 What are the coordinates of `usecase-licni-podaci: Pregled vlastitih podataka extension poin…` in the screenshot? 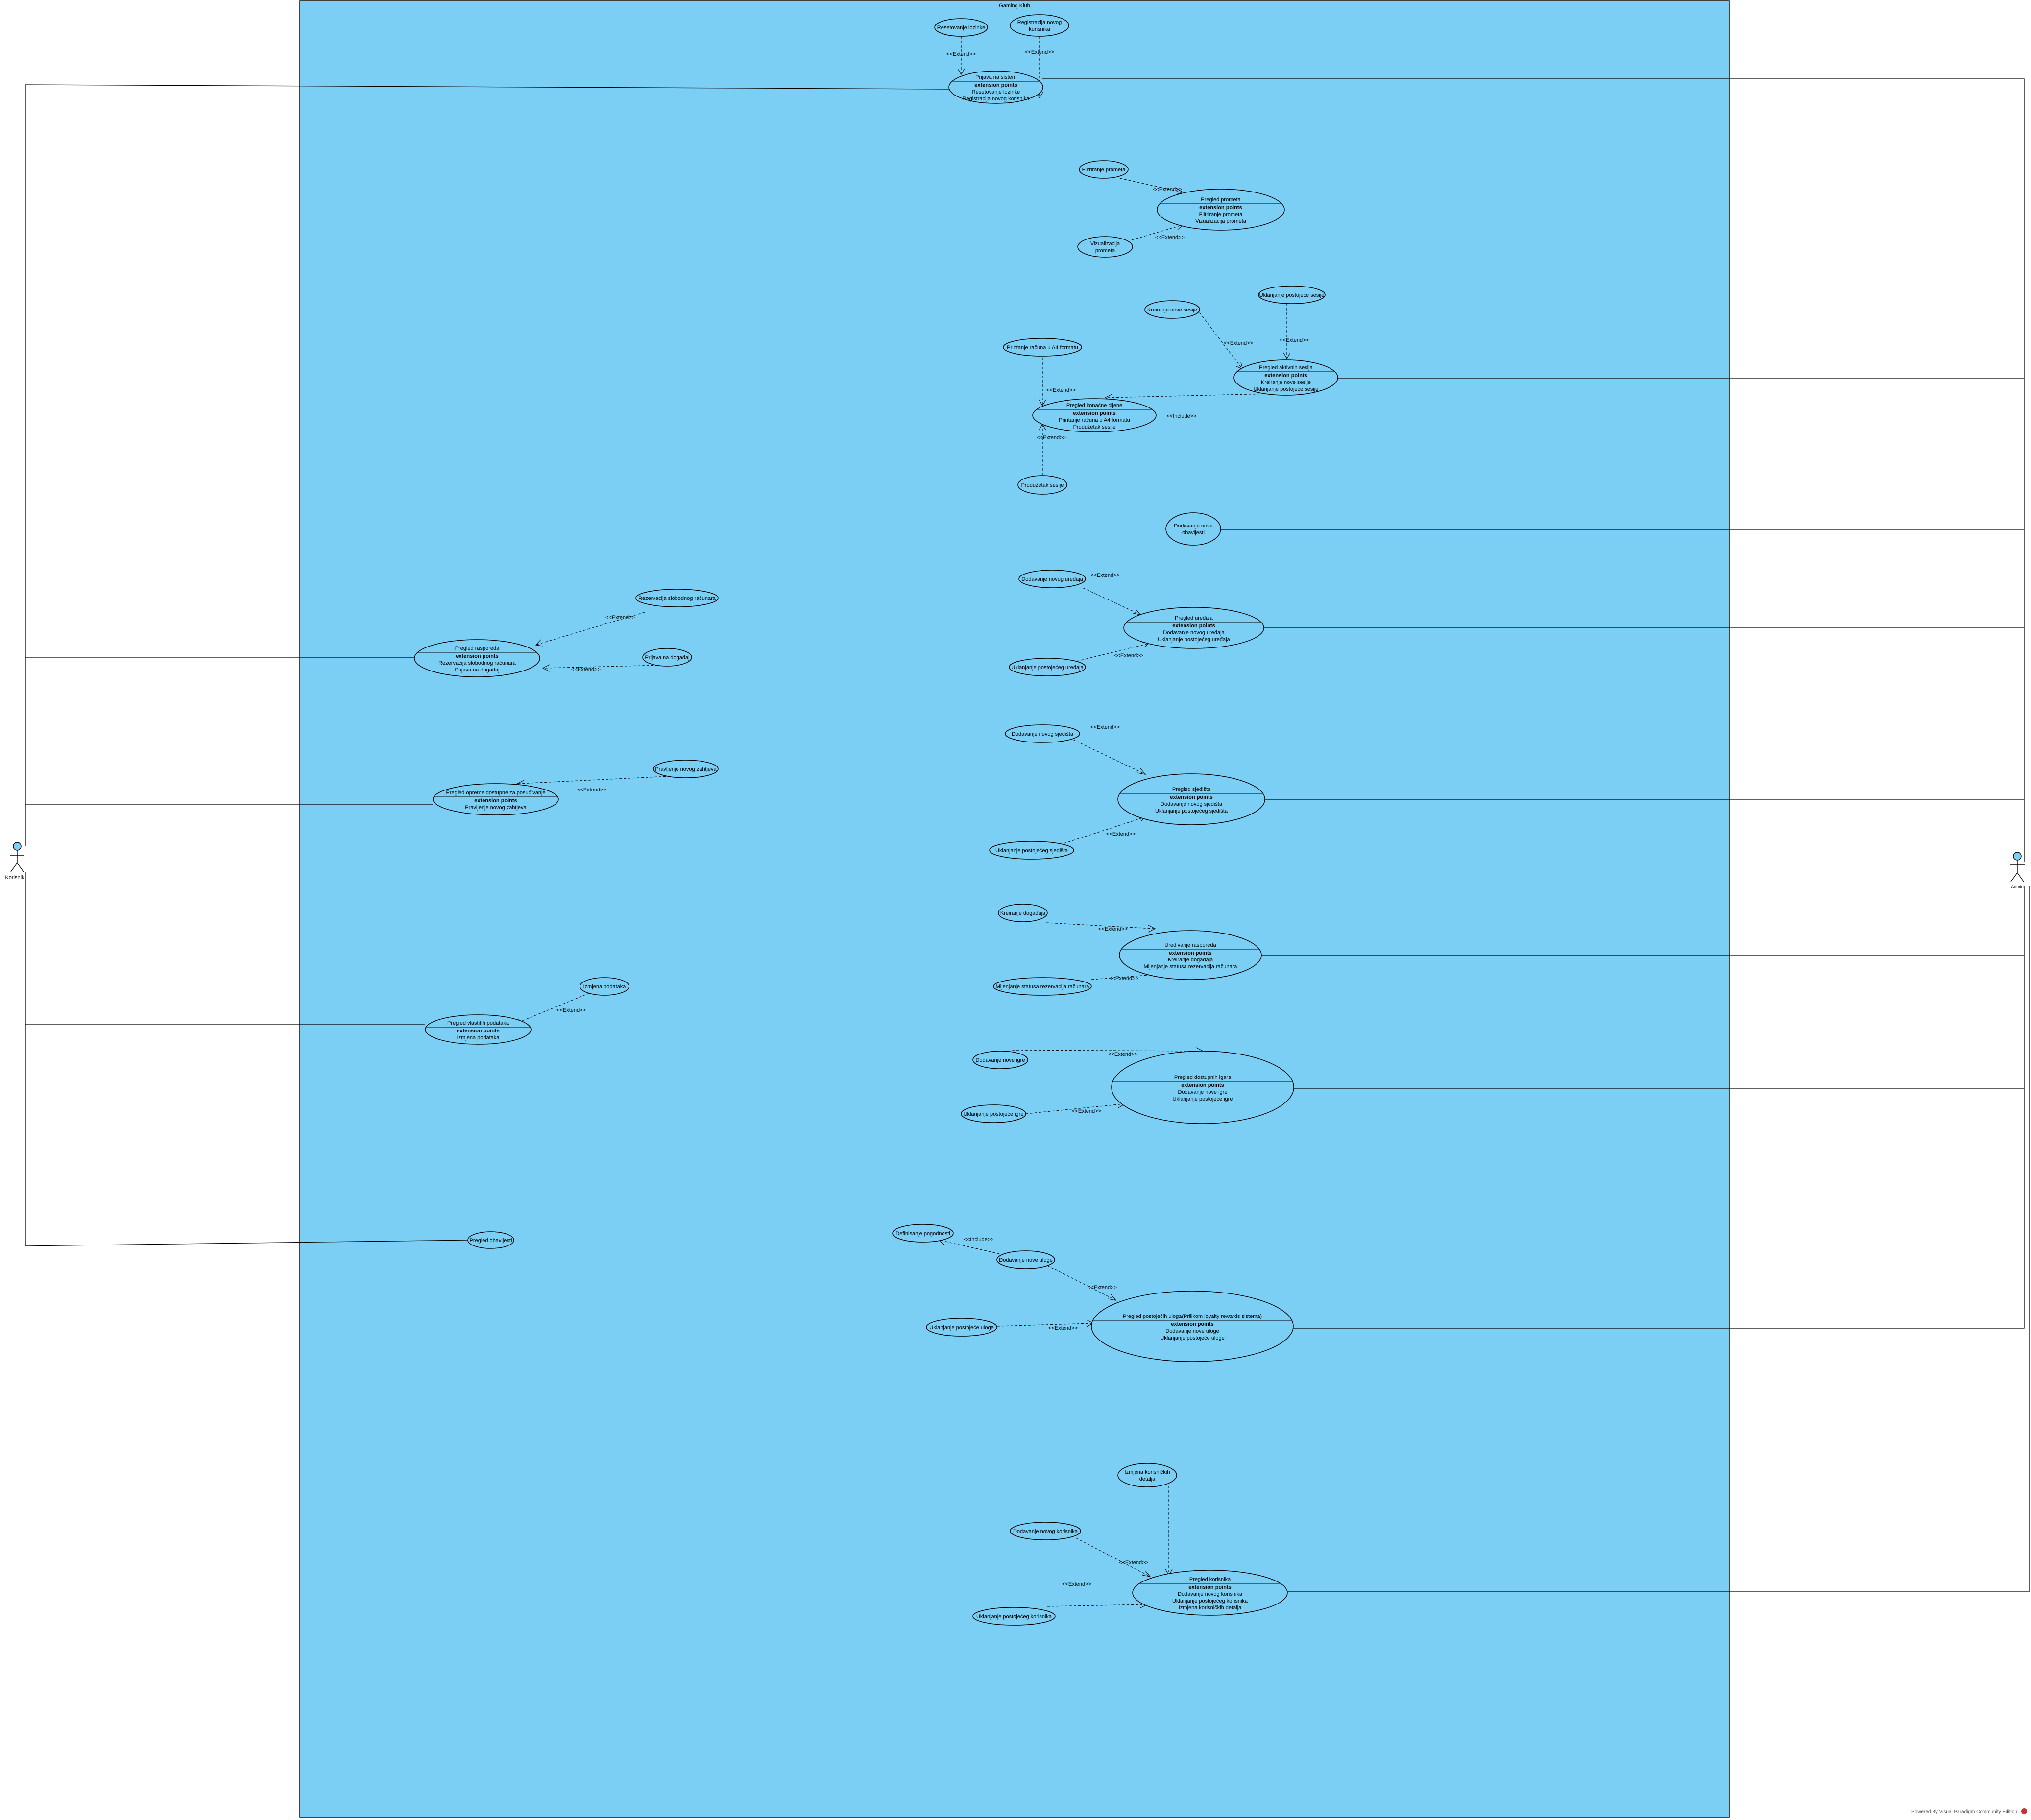 It's located at (478, 1029).